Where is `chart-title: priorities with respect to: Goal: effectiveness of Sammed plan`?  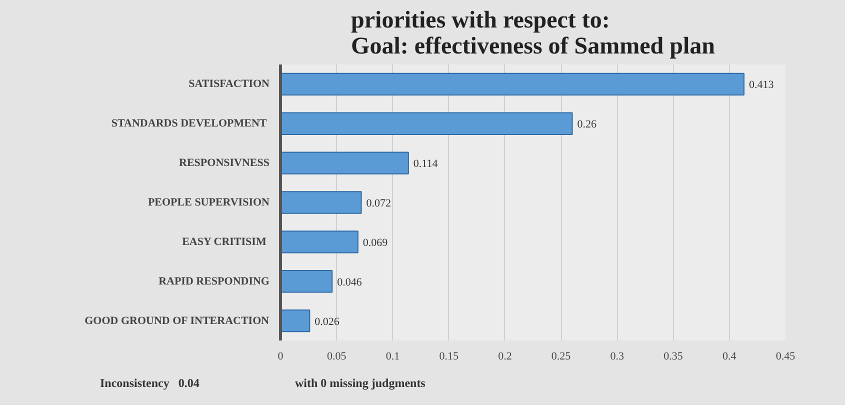
chart-title: priorities with respect to: Goal: effectiveness of Sammed plan is located at coordinates (533, 34).